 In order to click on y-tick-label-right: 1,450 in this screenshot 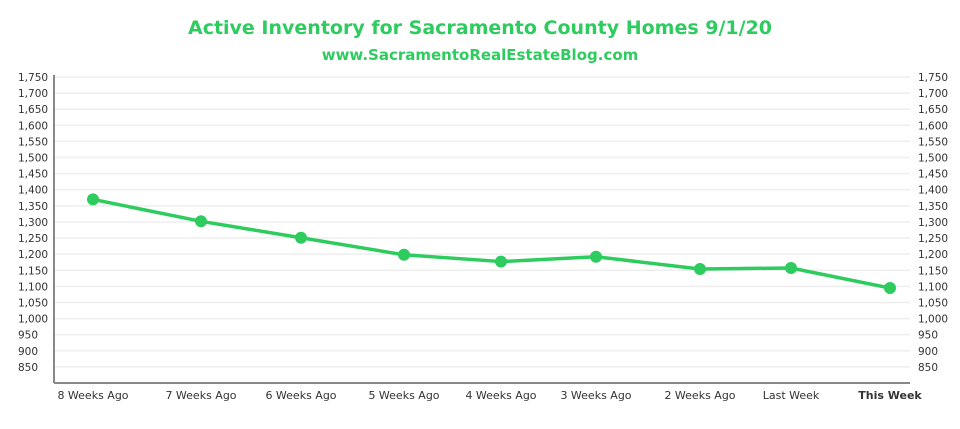, I will do `click(933, 175)`.